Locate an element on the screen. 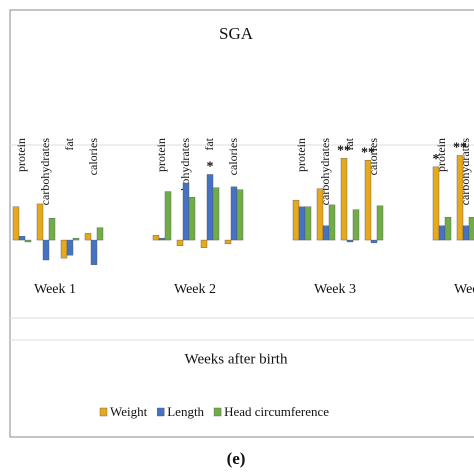  legend-label: Head circumference is located at coordinates (276, 411).